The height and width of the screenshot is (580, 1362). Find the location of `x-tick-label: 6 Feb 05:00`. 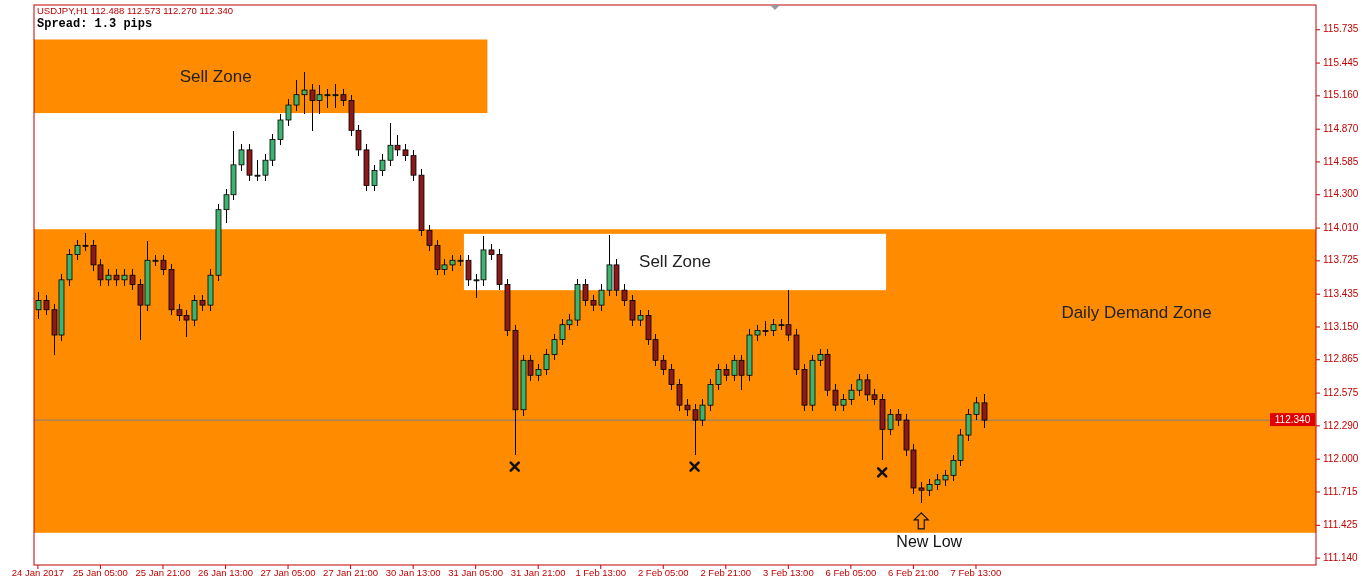

x-tick-label: 6 Feb 05:00 is located at coordinates (851, 572).